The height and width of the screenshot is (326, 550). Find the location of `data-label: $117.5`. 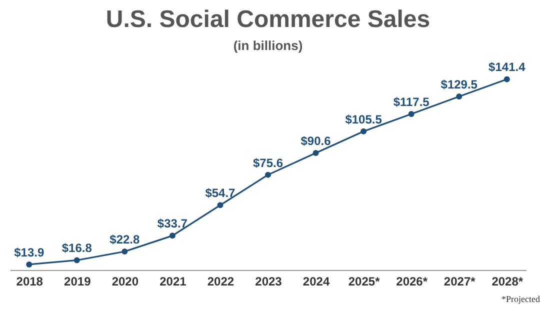

data-label: $117.5 is located at coordinates (411, 101).